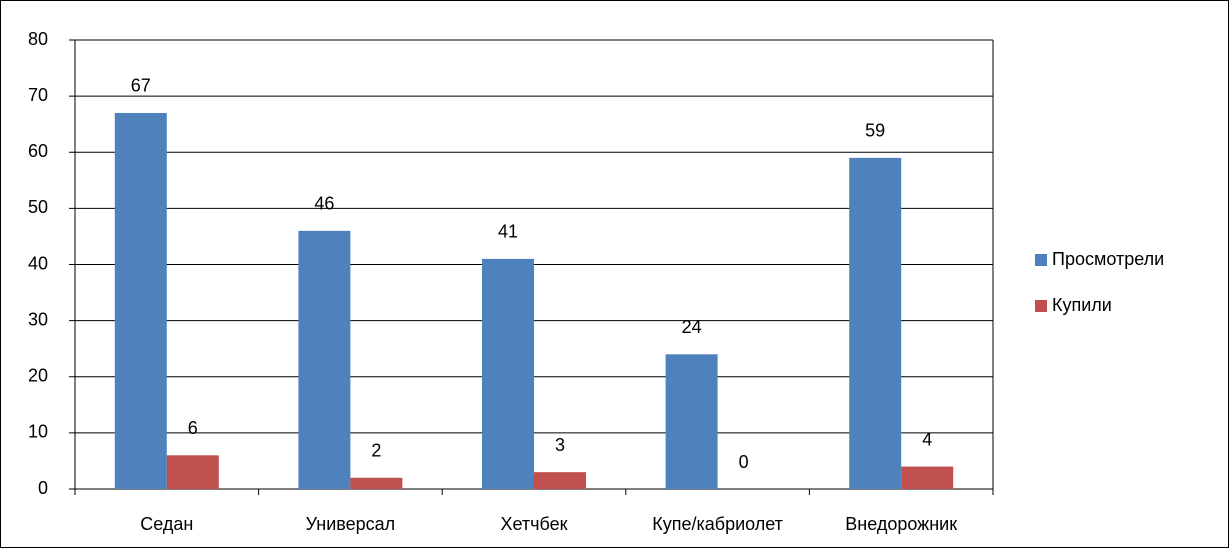  I want to click on data-label: 41, so click(508, 232).